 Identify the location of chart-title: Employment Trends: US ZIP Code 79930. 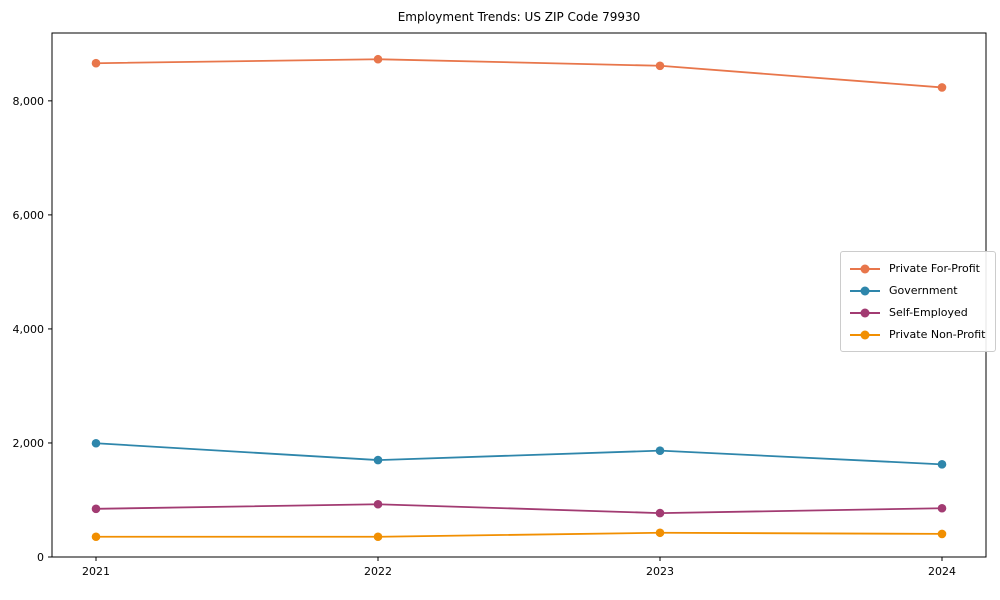
(519, 17).